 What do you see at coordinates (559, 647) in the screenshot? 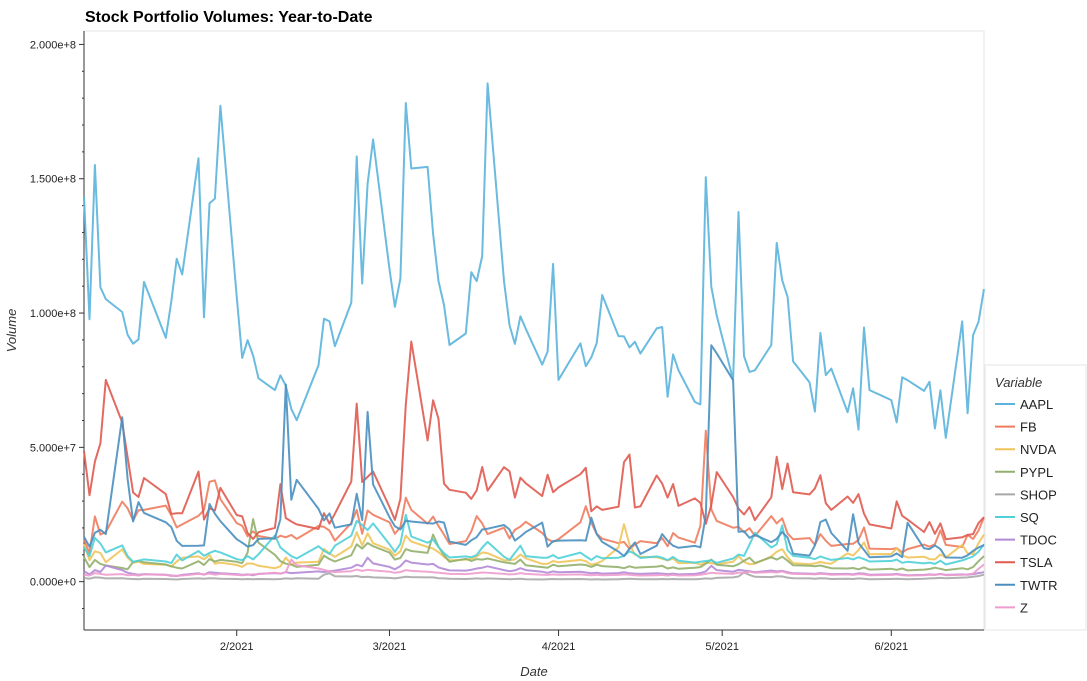
I see `x-tick-label: 4/2021` at bounding box center [559, 647].